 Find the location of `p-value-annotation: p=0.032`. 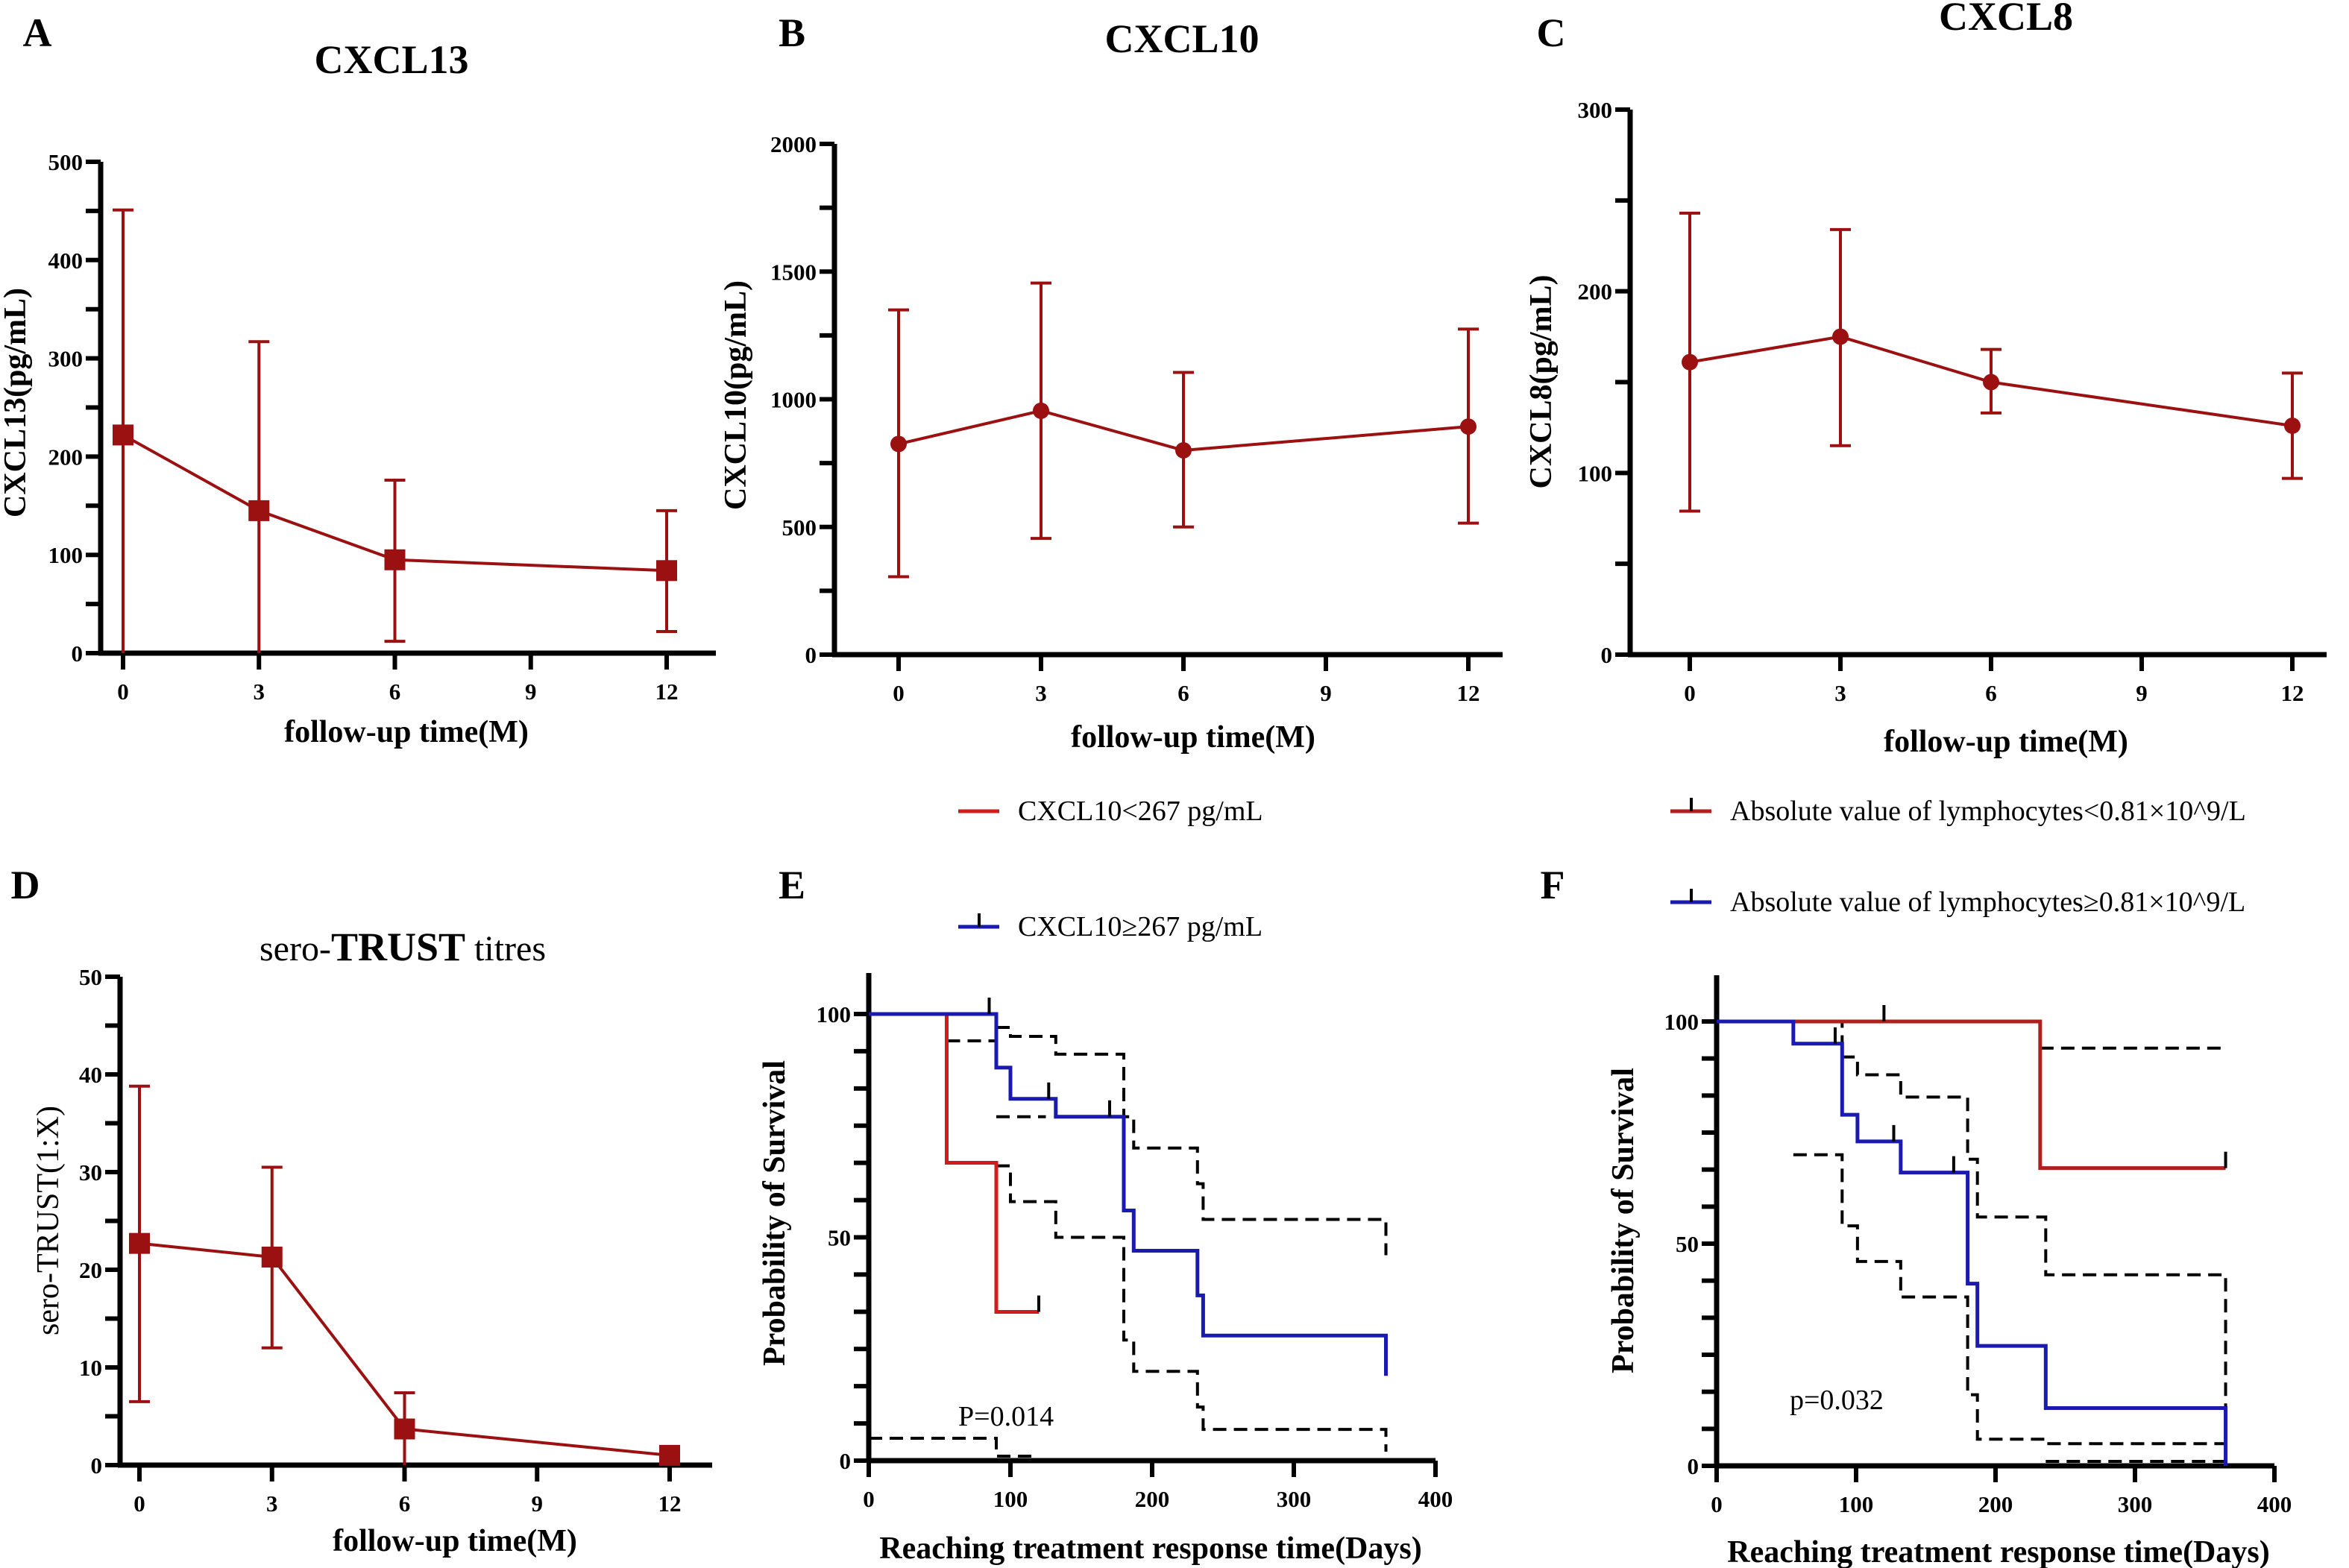

p-value-annotation: p=0.032 is located at coordinates (1837, 1400).